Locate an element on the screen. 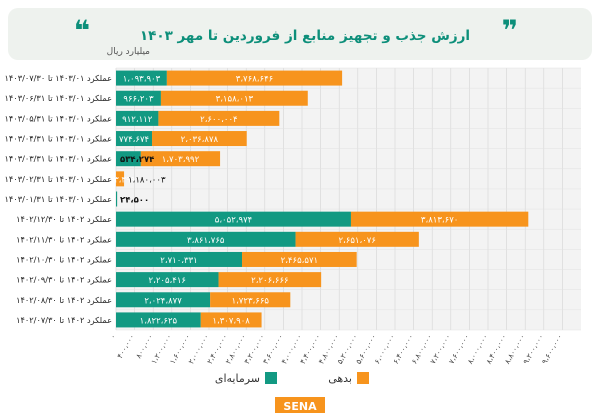 Image resolution: width=600 pixels, height=417 pixels. bar-label-debt: ۳،۸۱۳،۶۷۰ is located at coordinates (439, 221).